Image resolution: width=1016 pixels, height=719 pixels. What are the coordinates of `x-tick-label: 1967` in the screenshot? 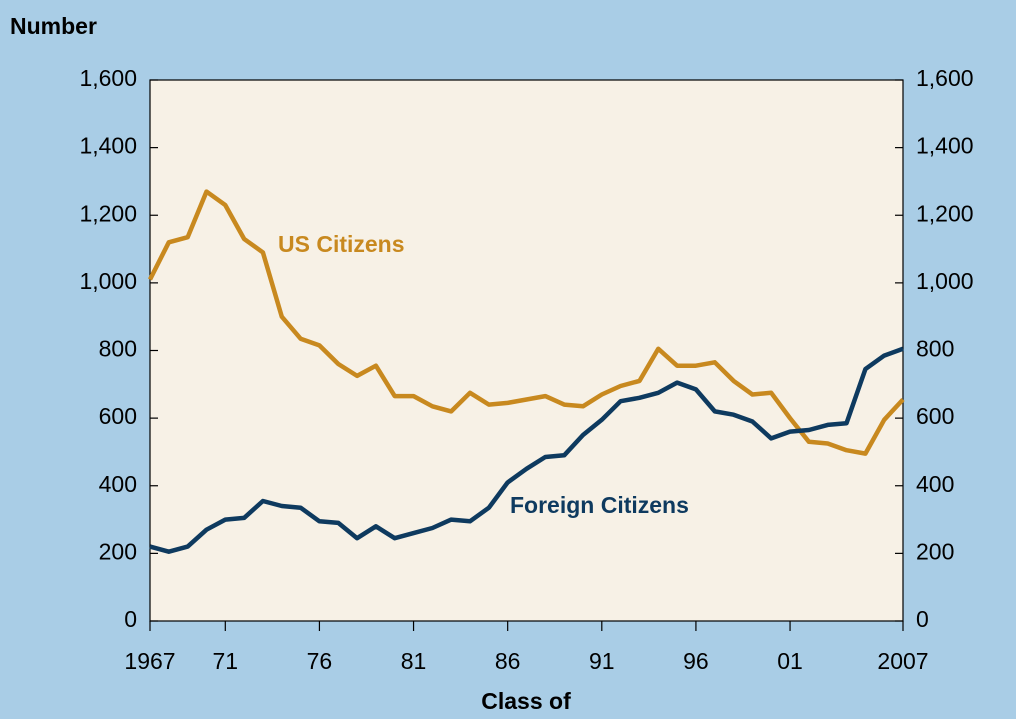 It's located at (149, 661).